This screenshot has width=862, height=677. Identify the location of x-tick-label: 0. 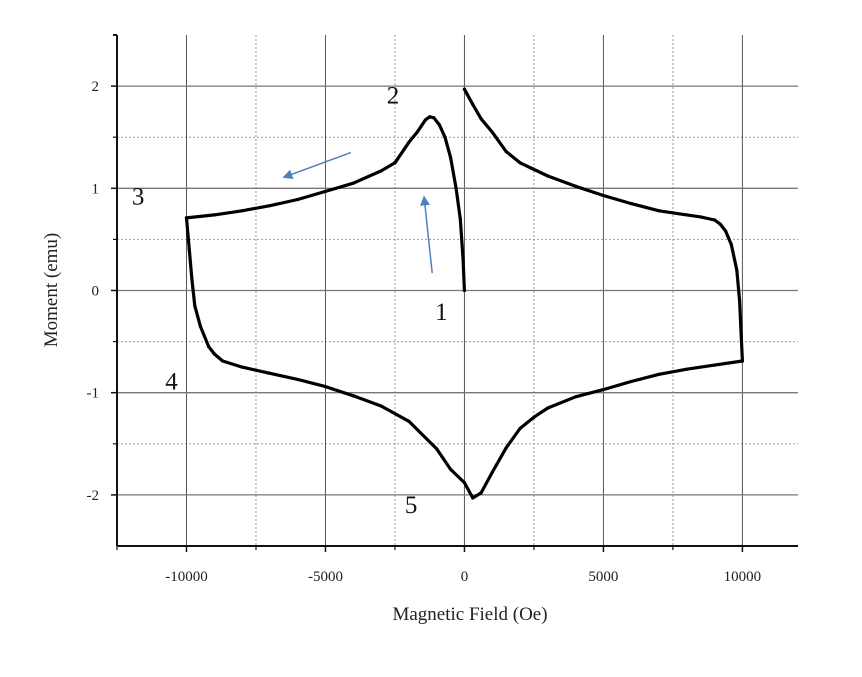
(465, 577).